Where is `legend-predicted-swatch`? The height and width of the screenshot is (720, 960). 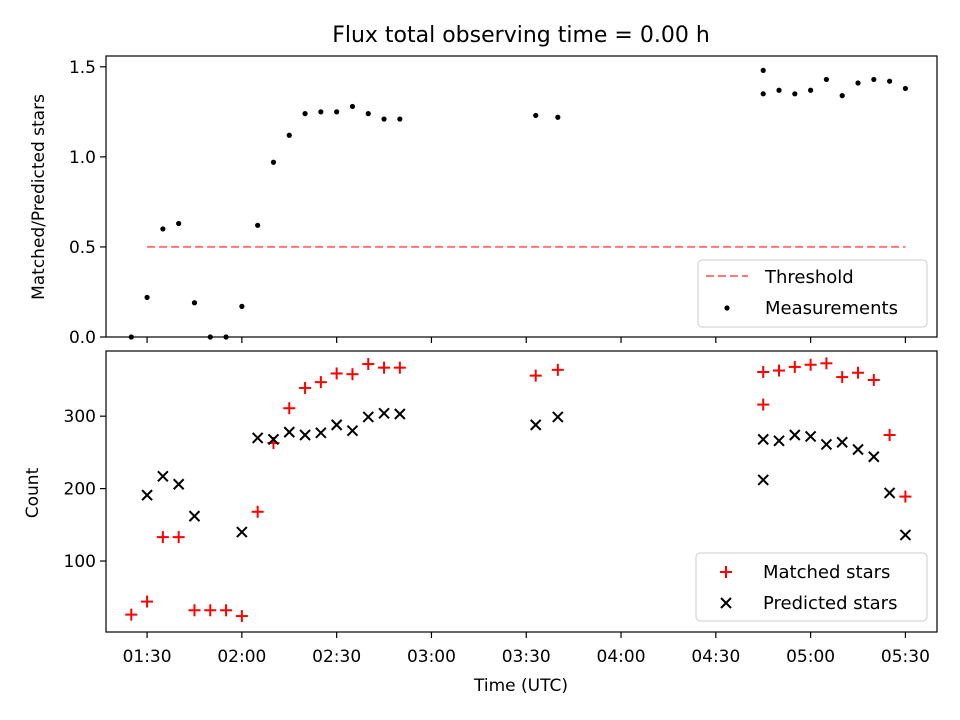 legend-predicted-swatch is located at coordinates (726, 603).